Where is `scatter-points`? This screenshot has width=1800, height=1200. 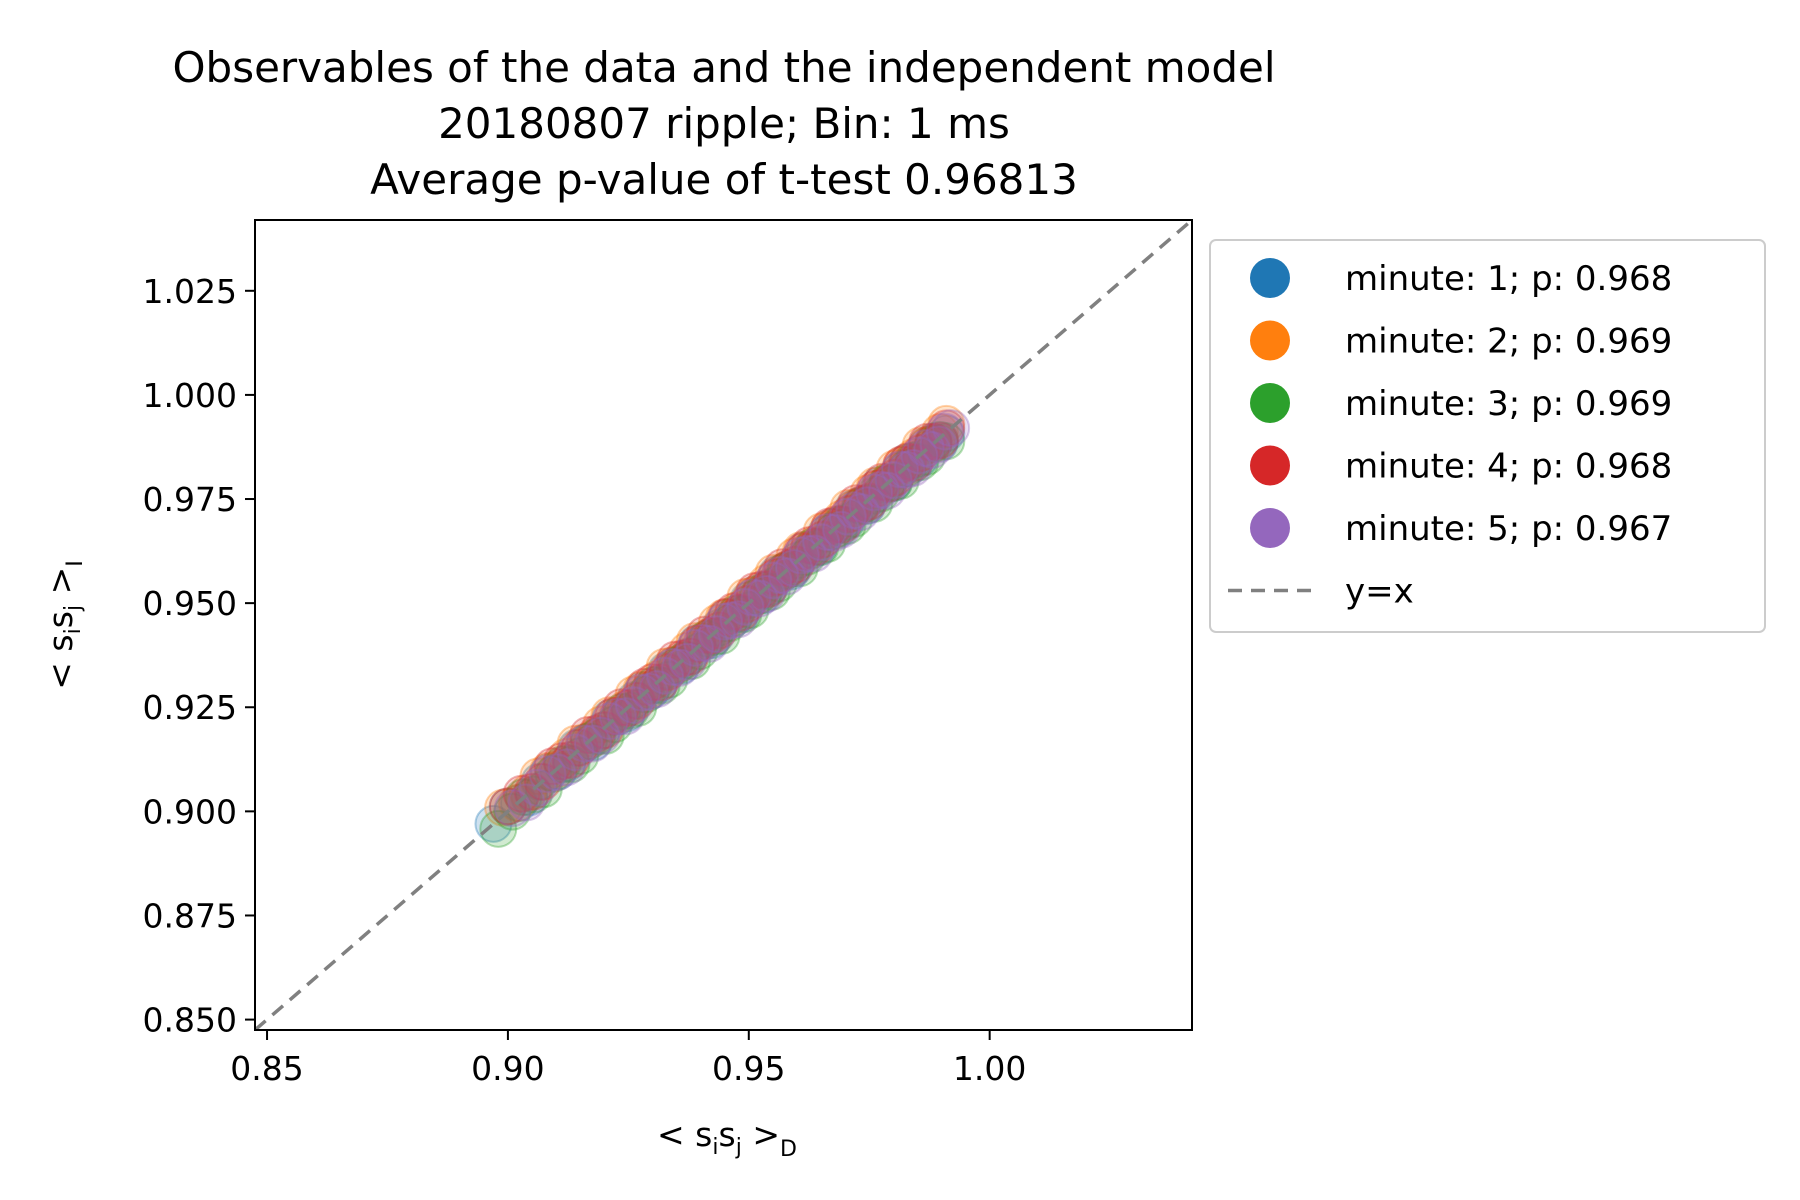
scatter-points is located at coordinates (722, 626).